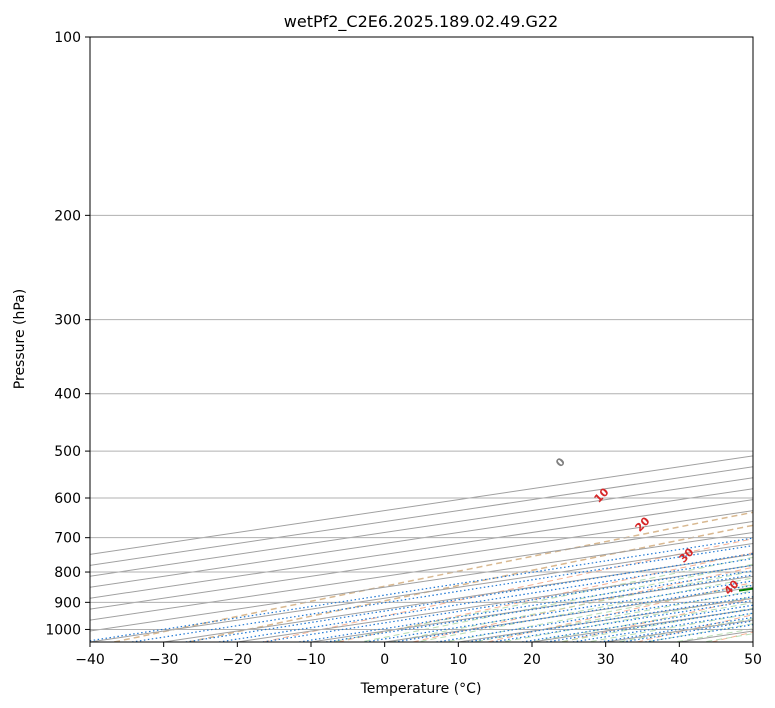  I want to click on y-axis-label: Pressure (hPa), so click(20, 339).